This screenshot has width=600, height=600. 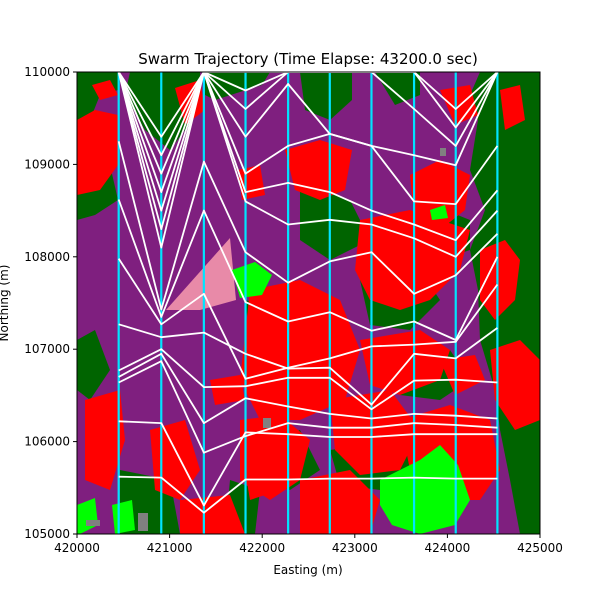 I want to click on x-tick-label: 421000, so click(x=170, y=548).